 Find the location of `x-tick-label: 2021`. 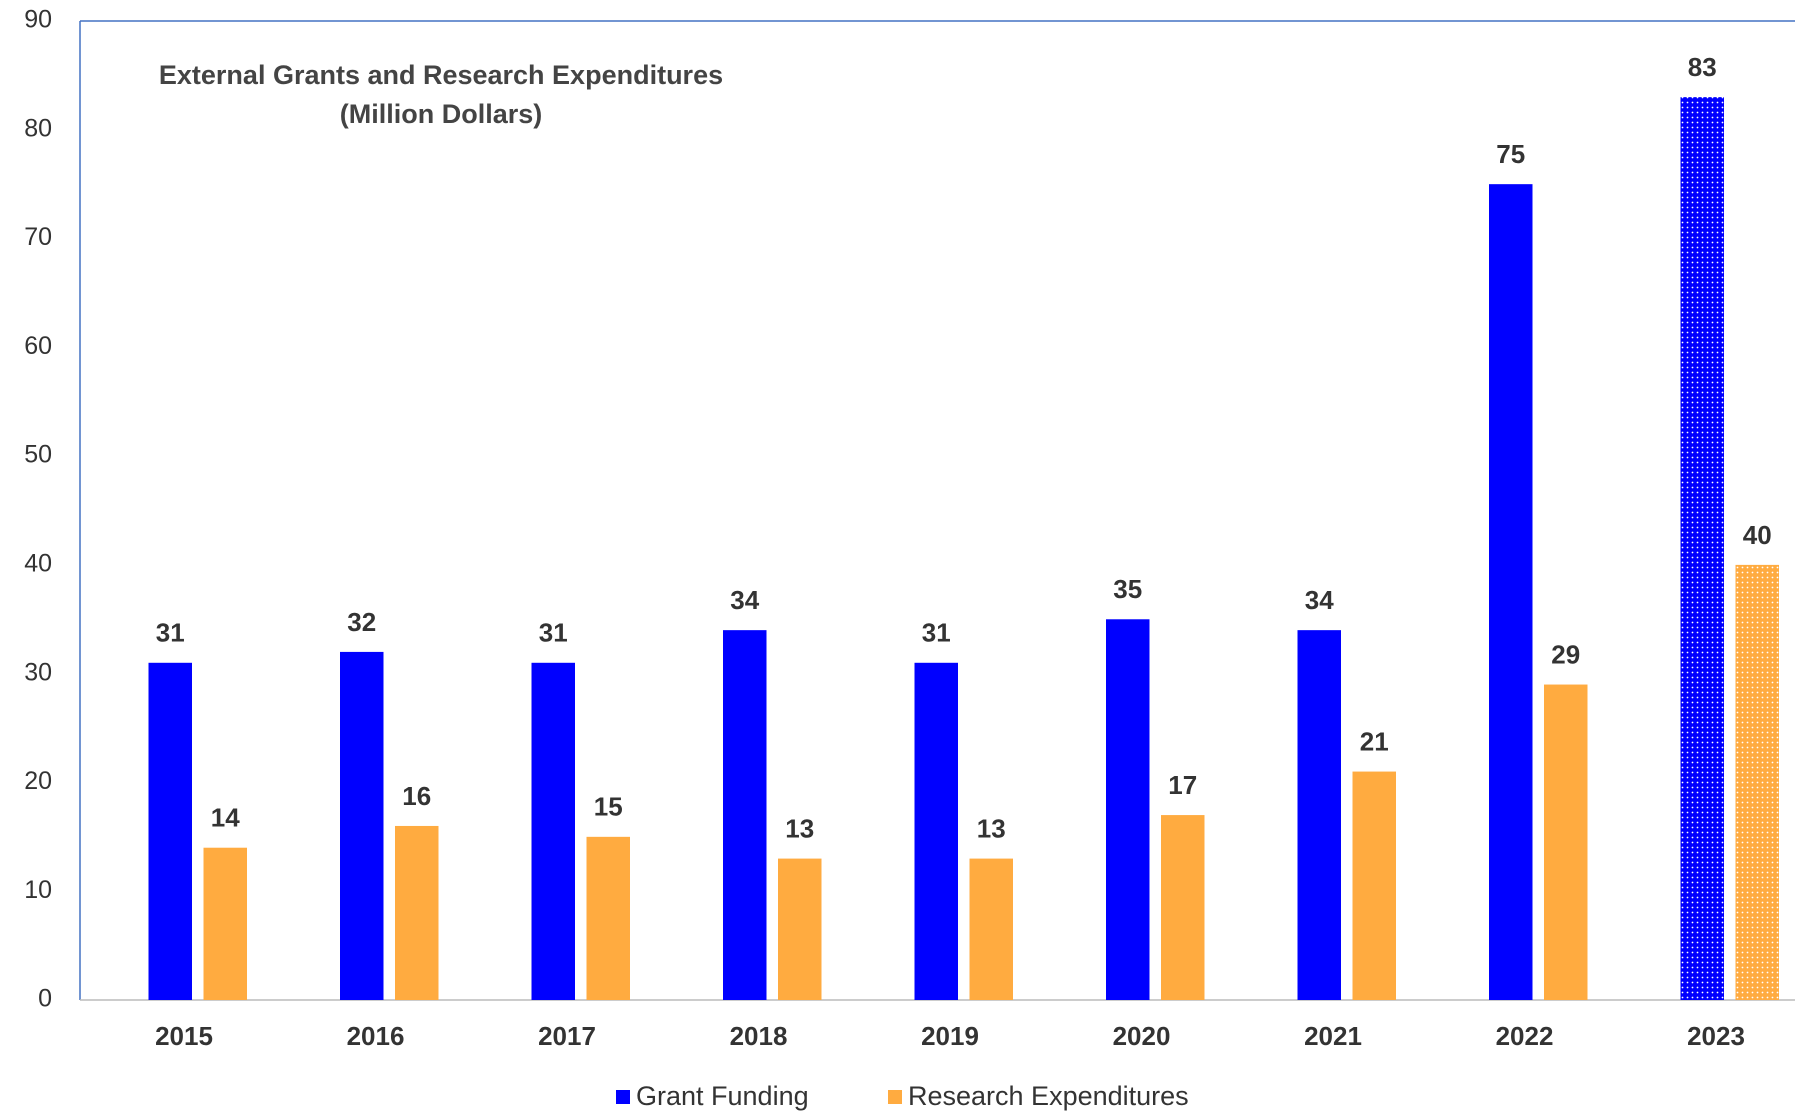

x-tick-label: 2021 is located at coordinates (1333, 1036).